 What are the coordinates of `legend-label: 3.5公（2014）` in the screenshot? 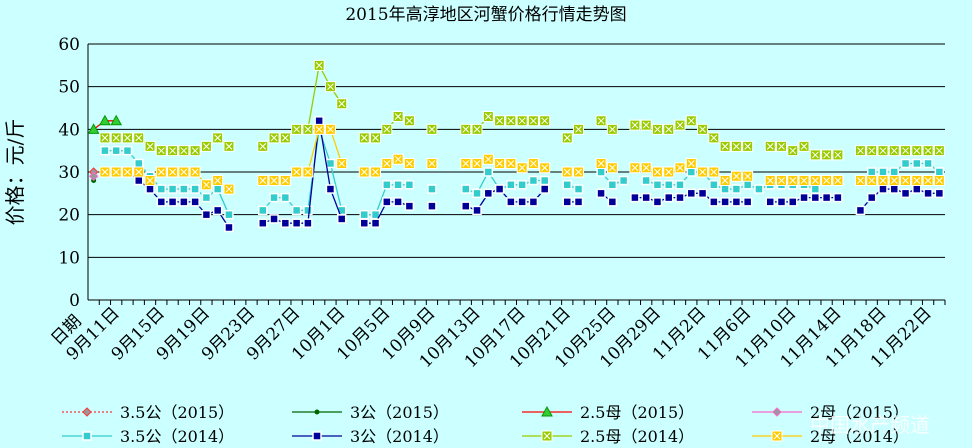 It's located at (177, 436).